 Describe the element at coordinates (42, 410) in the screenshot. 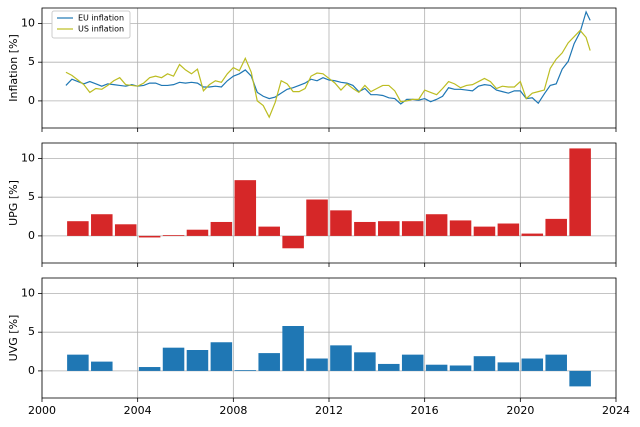

I see `x-tick-label: 2000` at that location.